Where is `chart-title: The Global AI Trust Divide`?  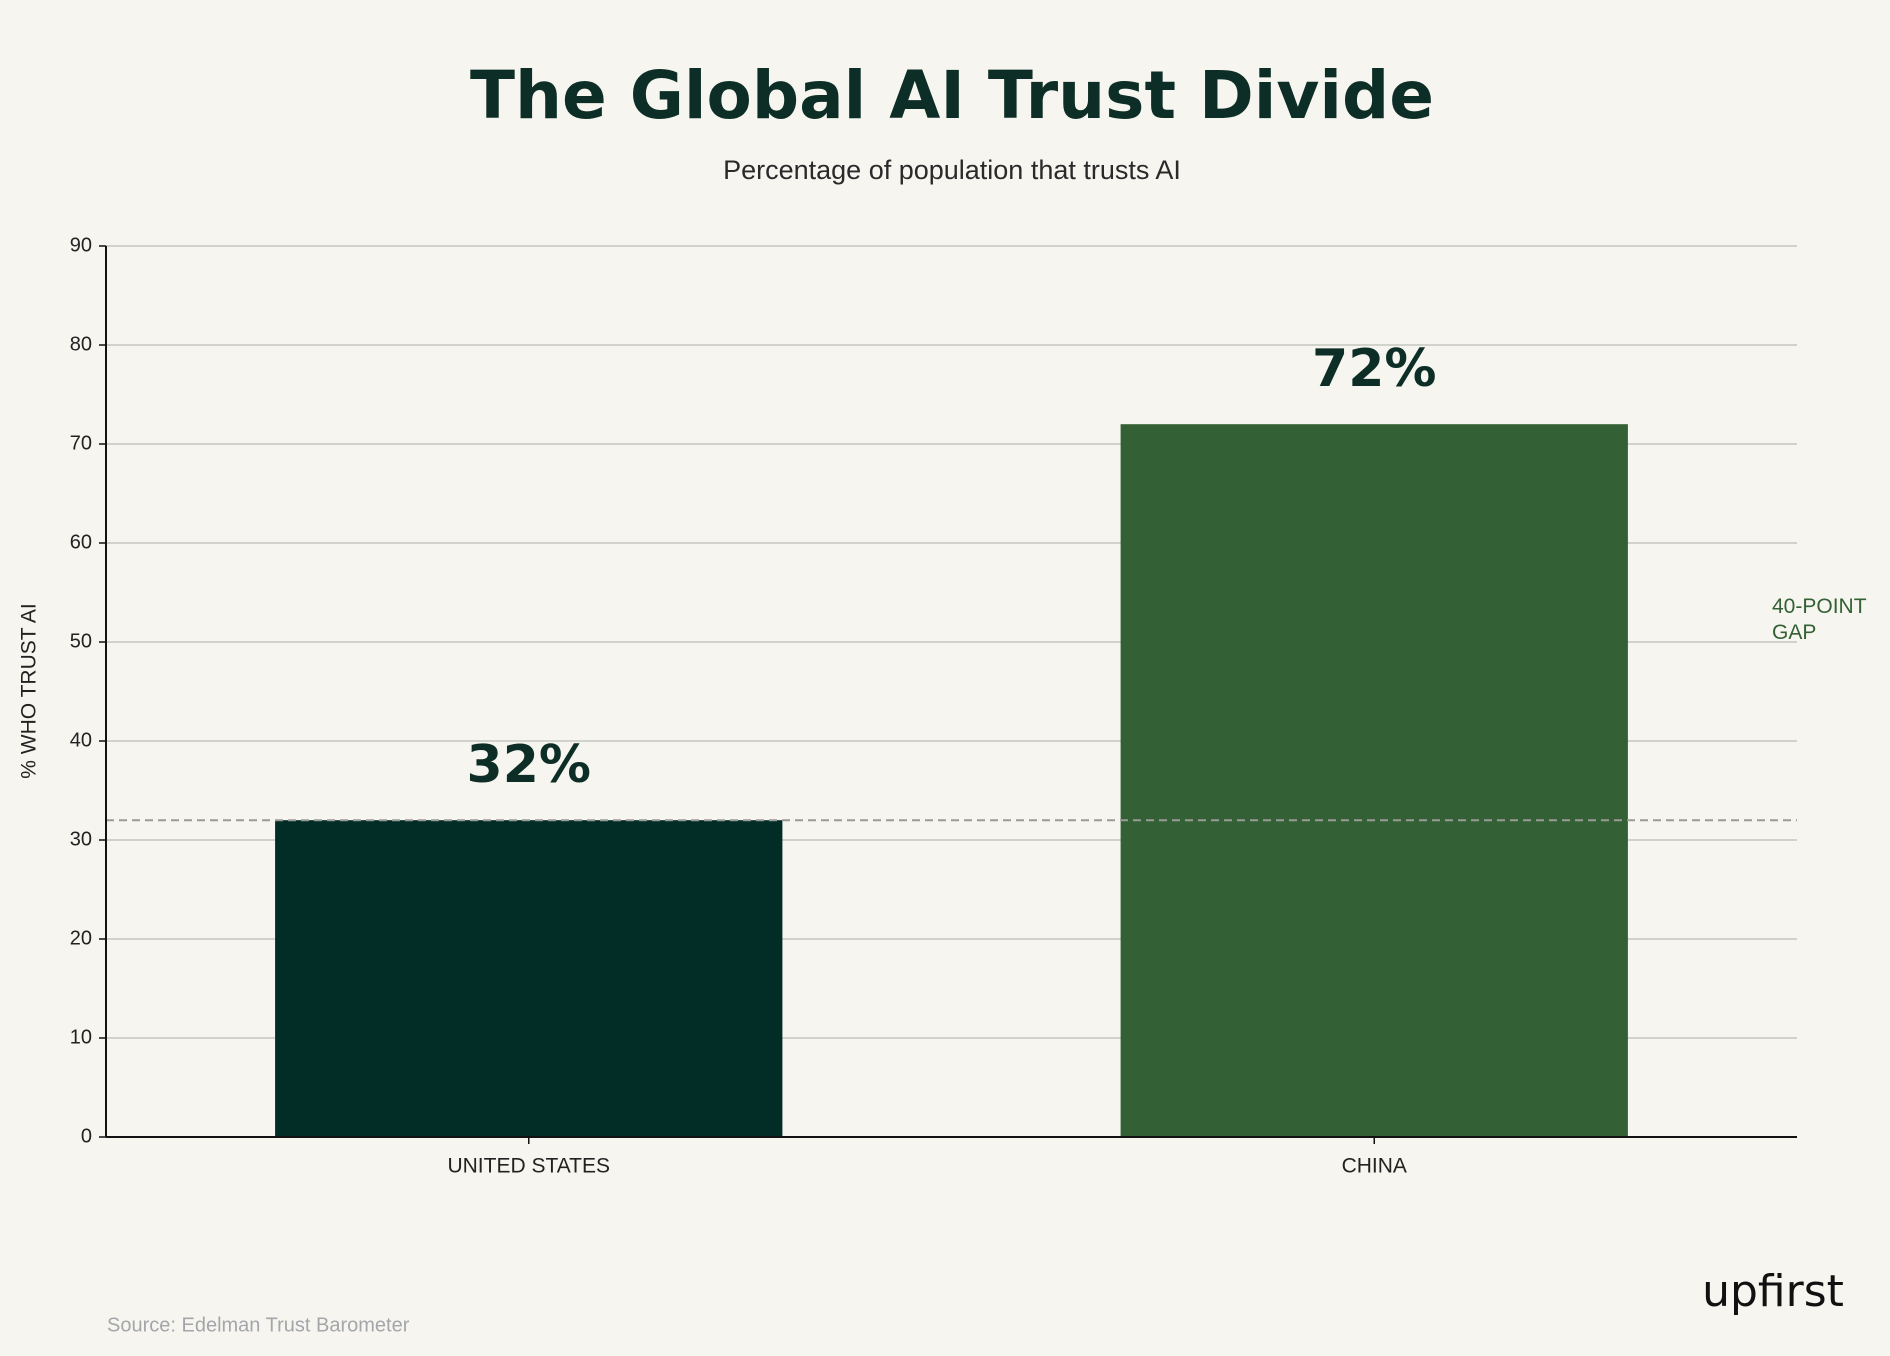 chart-title: The Global AI Trust Divide is located at coordinates (952, 95).